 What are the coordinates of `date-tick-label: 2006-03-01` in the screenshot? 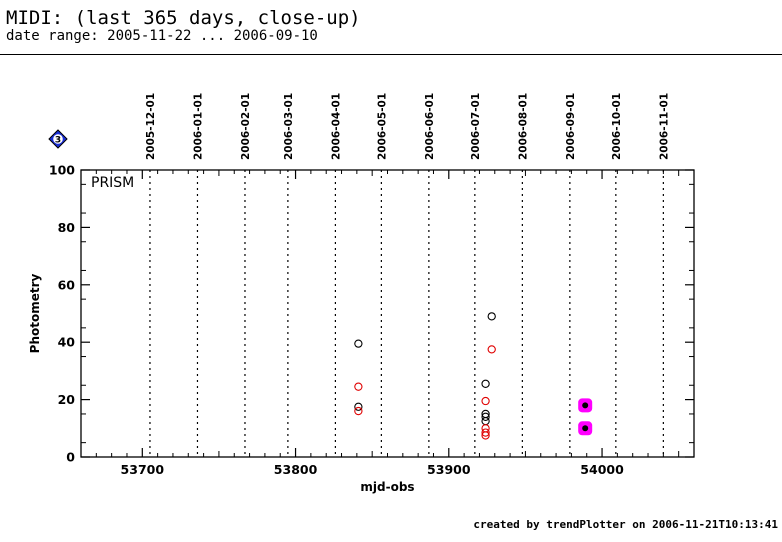 It's located at (289, 126).